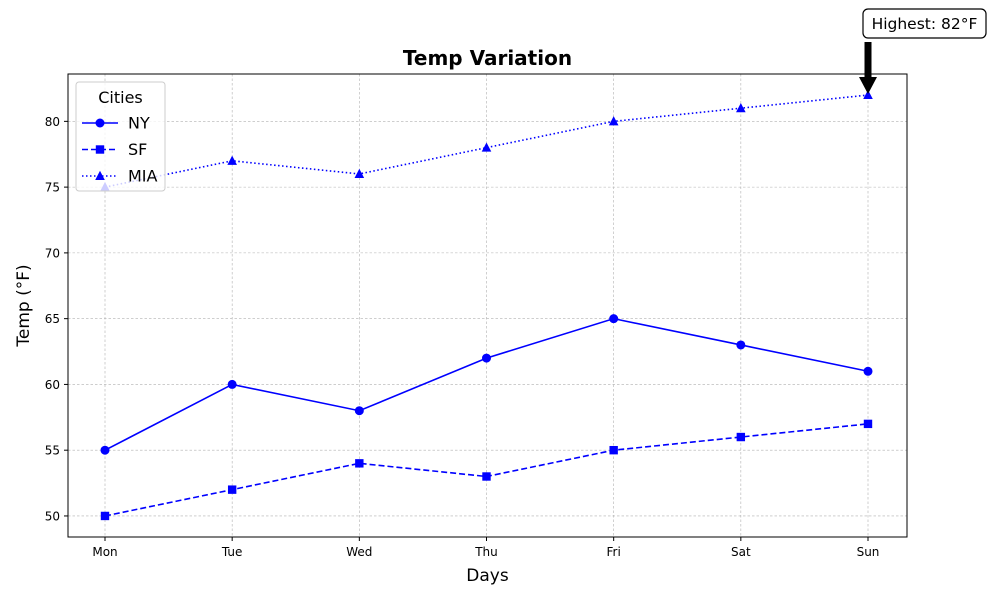  I want to click on legend-marker-ny, so click(100, 123).